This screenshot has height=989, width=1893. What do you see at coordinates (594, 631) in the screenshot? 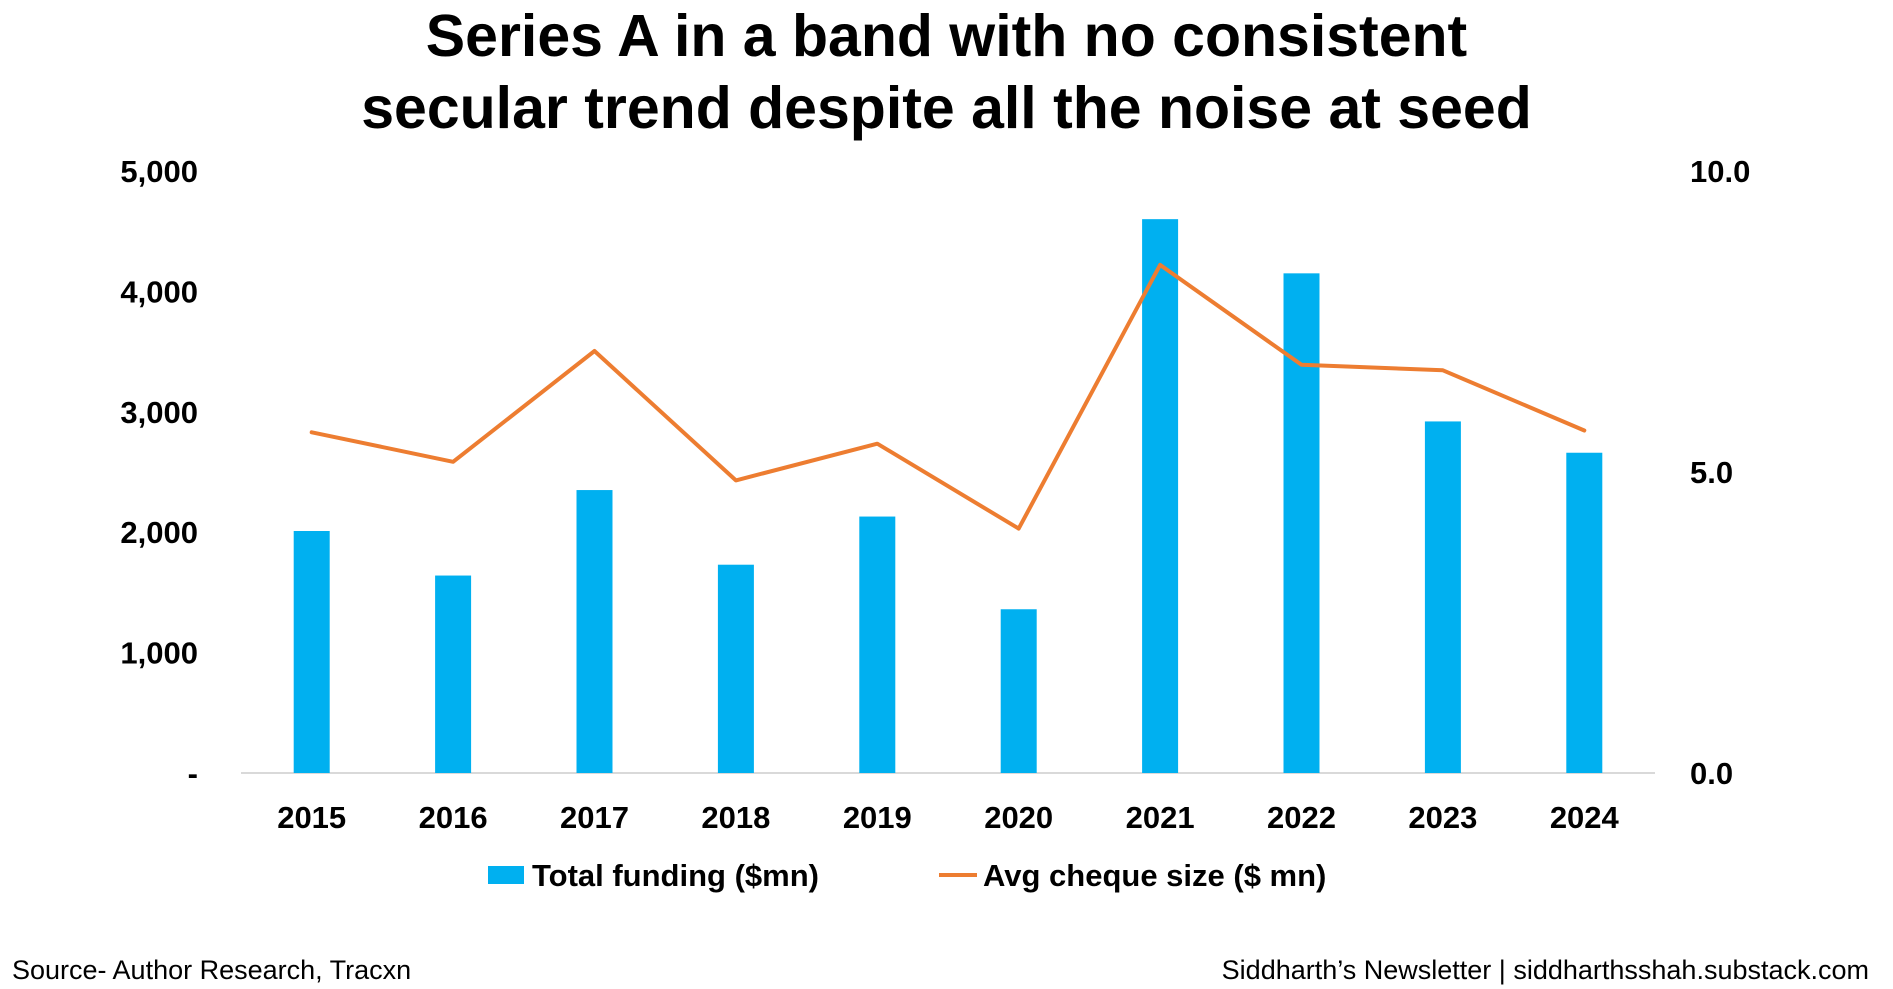
I see `funding-bar-2017` at bounding box center [594, 631].